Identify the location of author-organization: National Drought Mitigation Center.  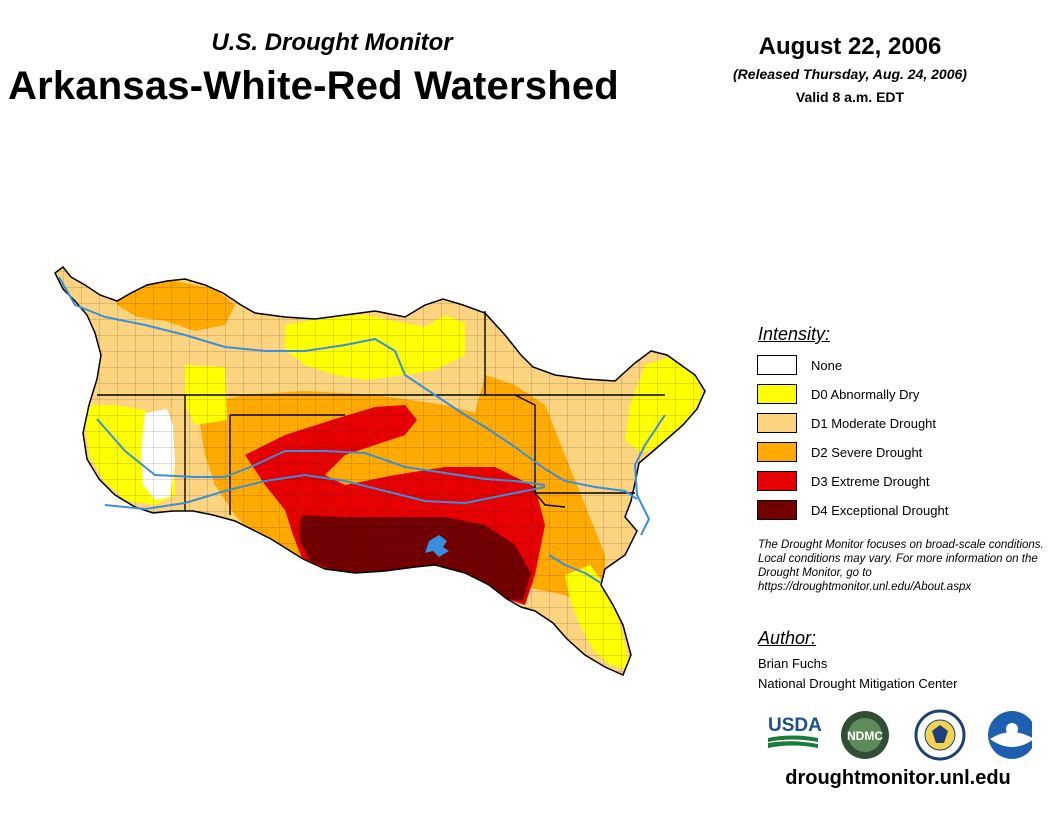
(858, 683).